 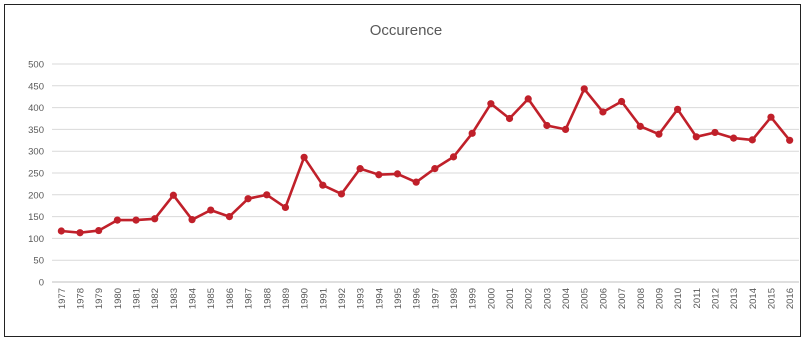 I want to click on x-tick-label: 2012, so click(x=715, y=298).